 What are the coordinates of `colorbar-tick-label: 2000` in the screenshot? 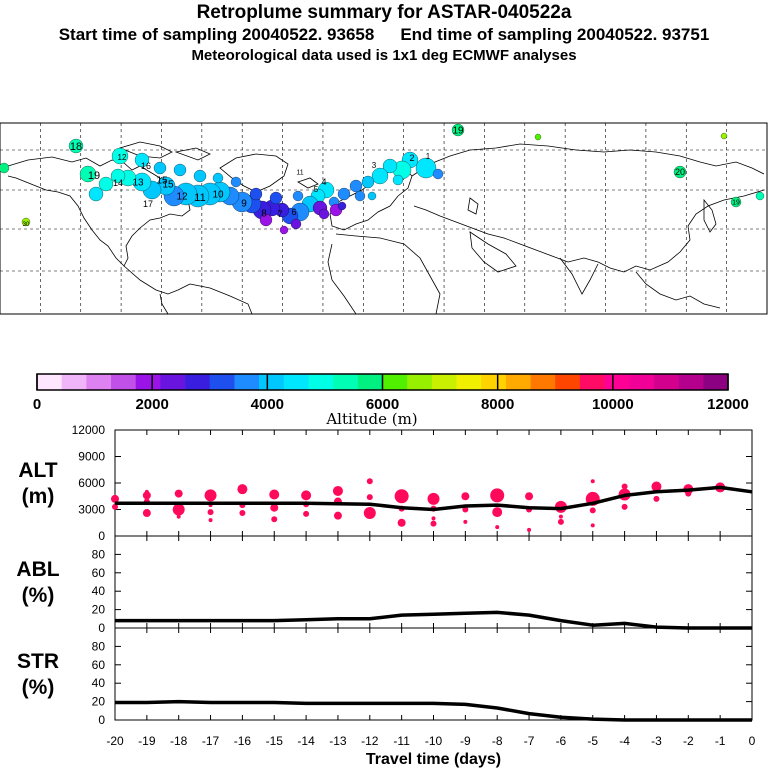 It's located at (151, 404).